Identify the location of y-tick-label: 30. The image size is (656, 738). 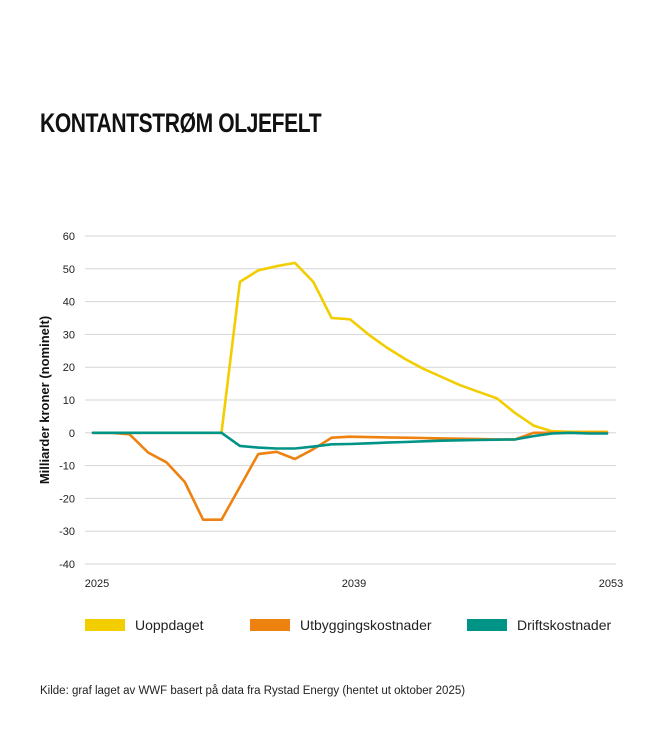
(69, 335).